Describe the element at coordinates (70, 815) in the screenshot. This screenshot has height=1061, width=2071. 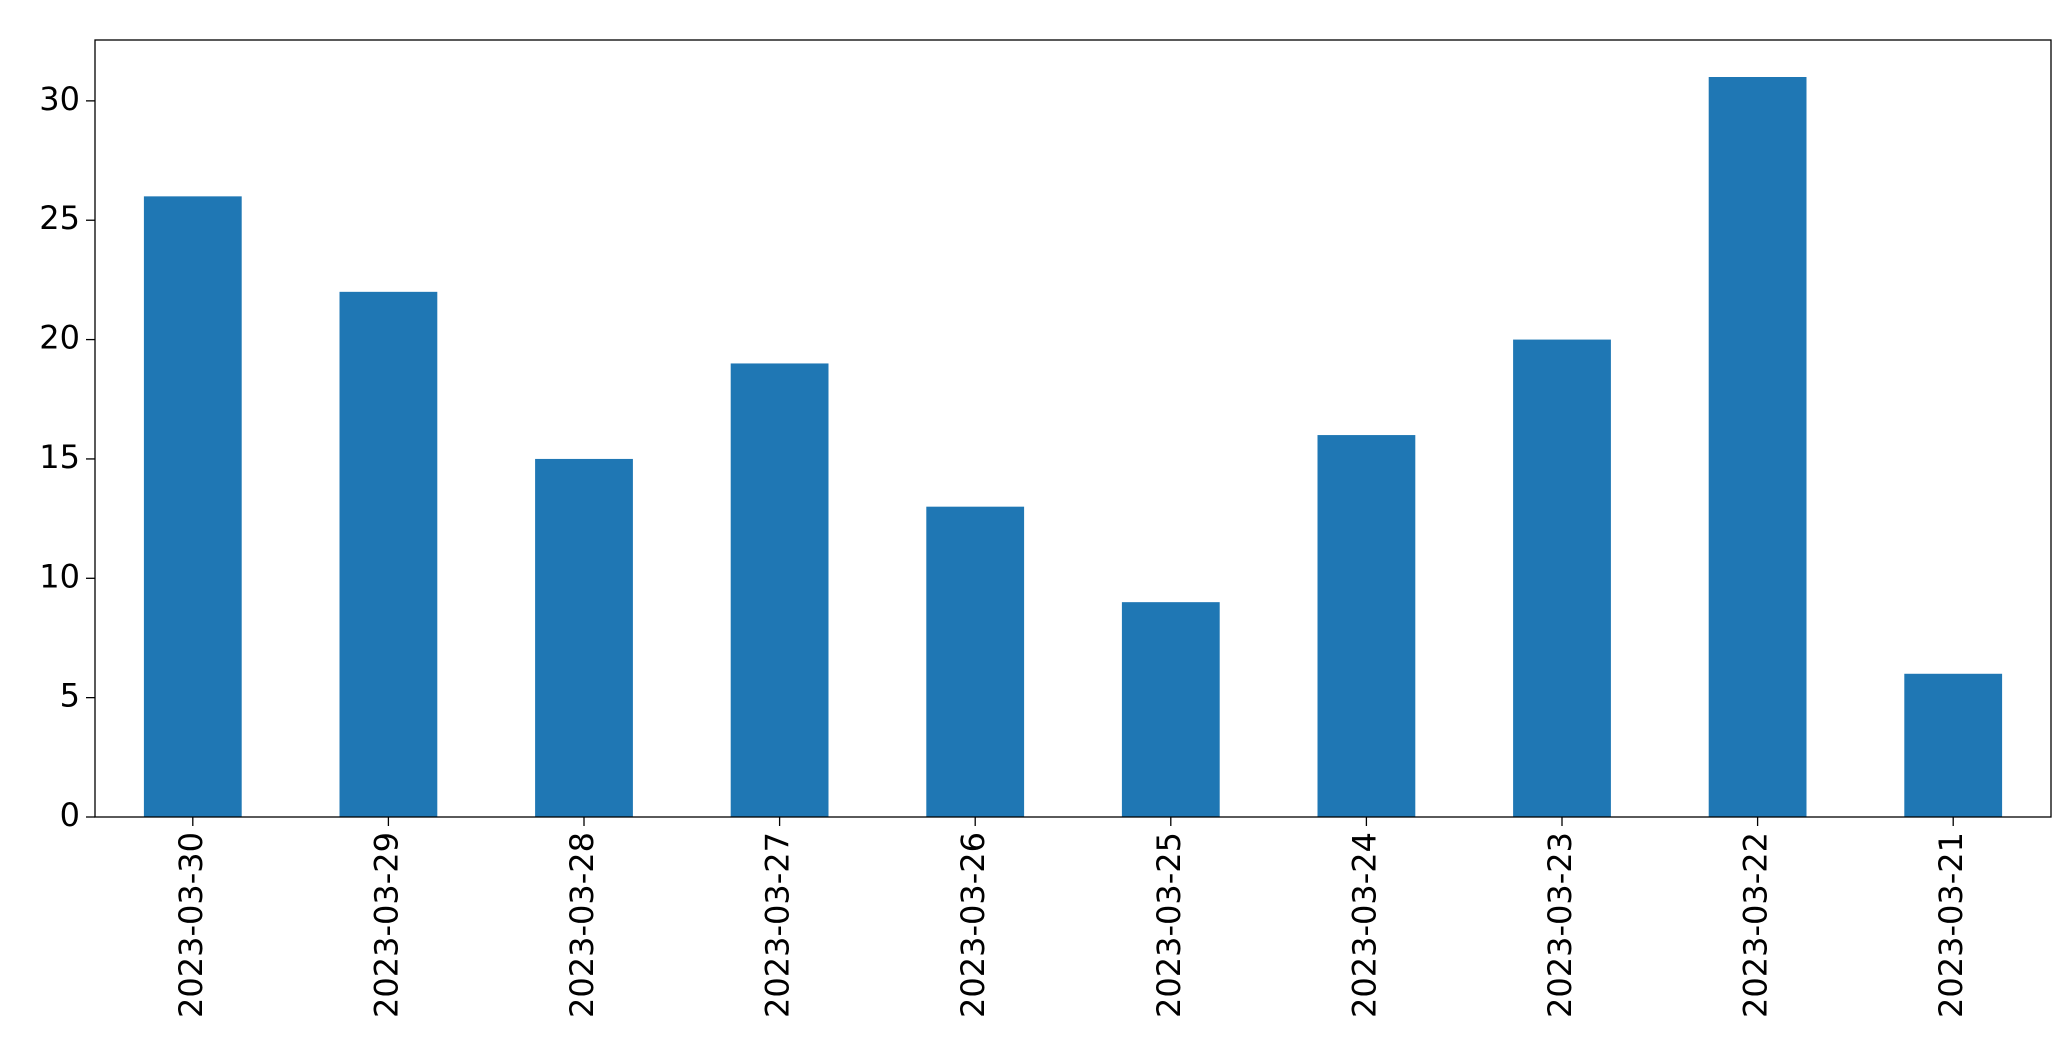
I see `y-tick-label: 0` at that location.